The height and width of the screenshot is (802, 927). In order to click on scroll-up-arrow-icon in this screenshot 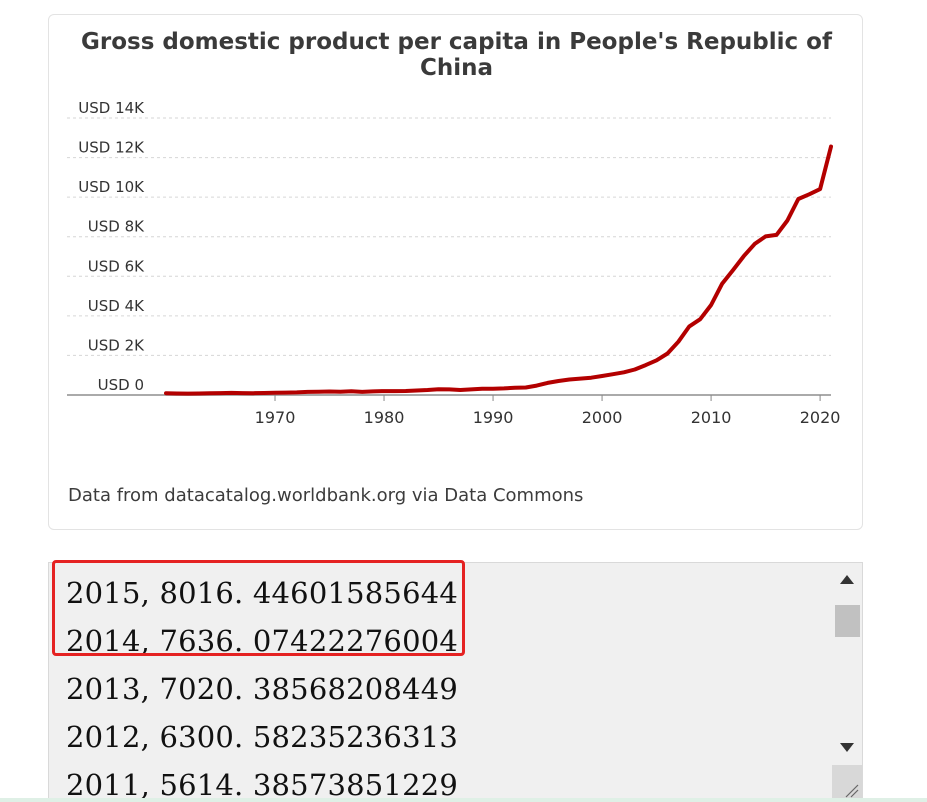, I will do `click(847, 579)`.